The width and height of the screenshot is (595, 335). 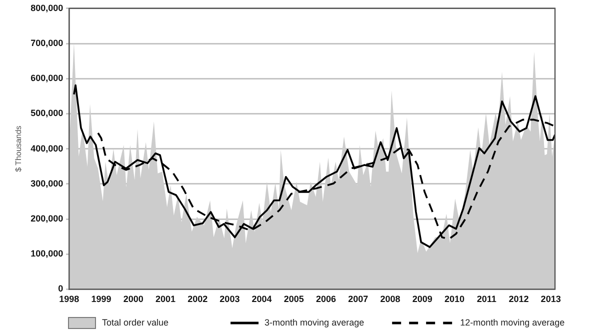 What do you see at coordinates (47, 218) in the screenshot?
I see `y-tick-label: 200,000` at bounding box center [47, 218].